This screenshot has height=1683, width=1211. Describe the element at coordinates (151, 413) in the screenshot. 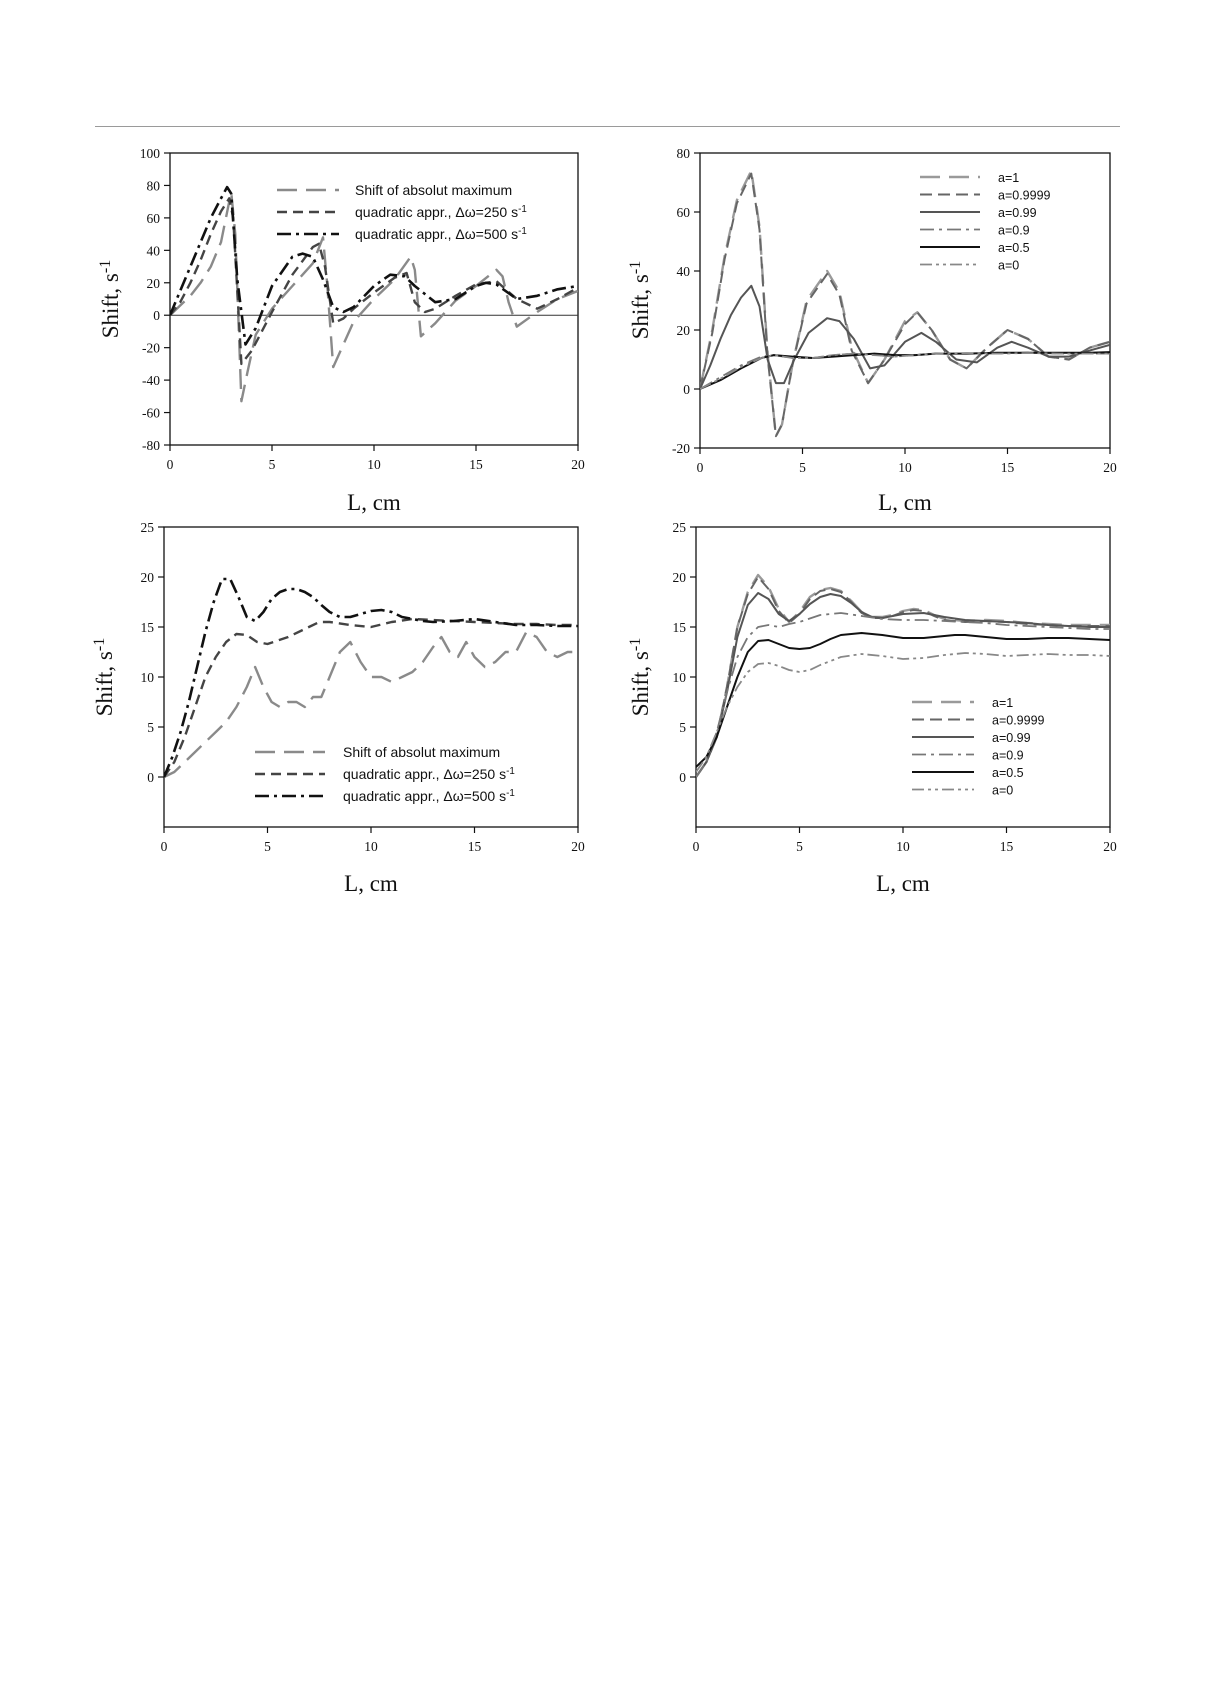

I see `y-tick-label: -60` at that location.